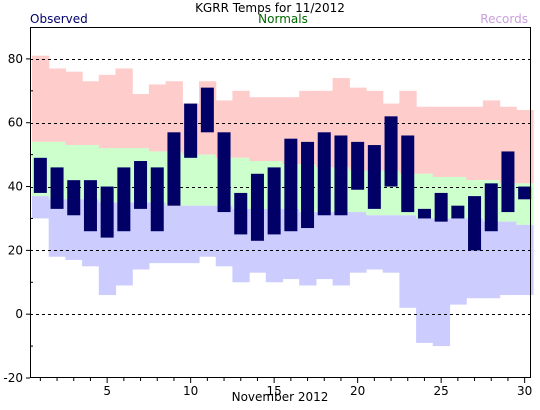  What do you see at coordinates (504, 19) in the screenshot?
I see `legend-records: Records` at bounding box center [504, 19].